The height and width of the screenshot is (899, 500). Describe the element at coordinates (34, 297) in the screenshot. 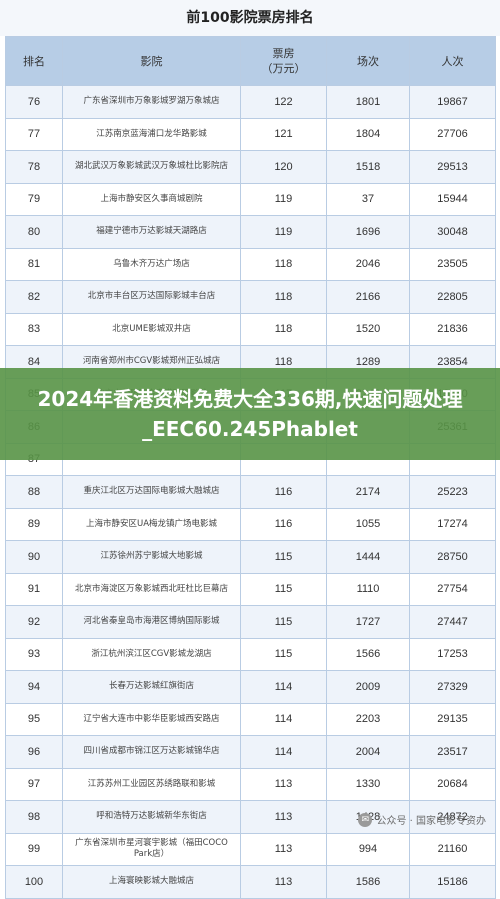

I see `cell-rank: 82` at that location.